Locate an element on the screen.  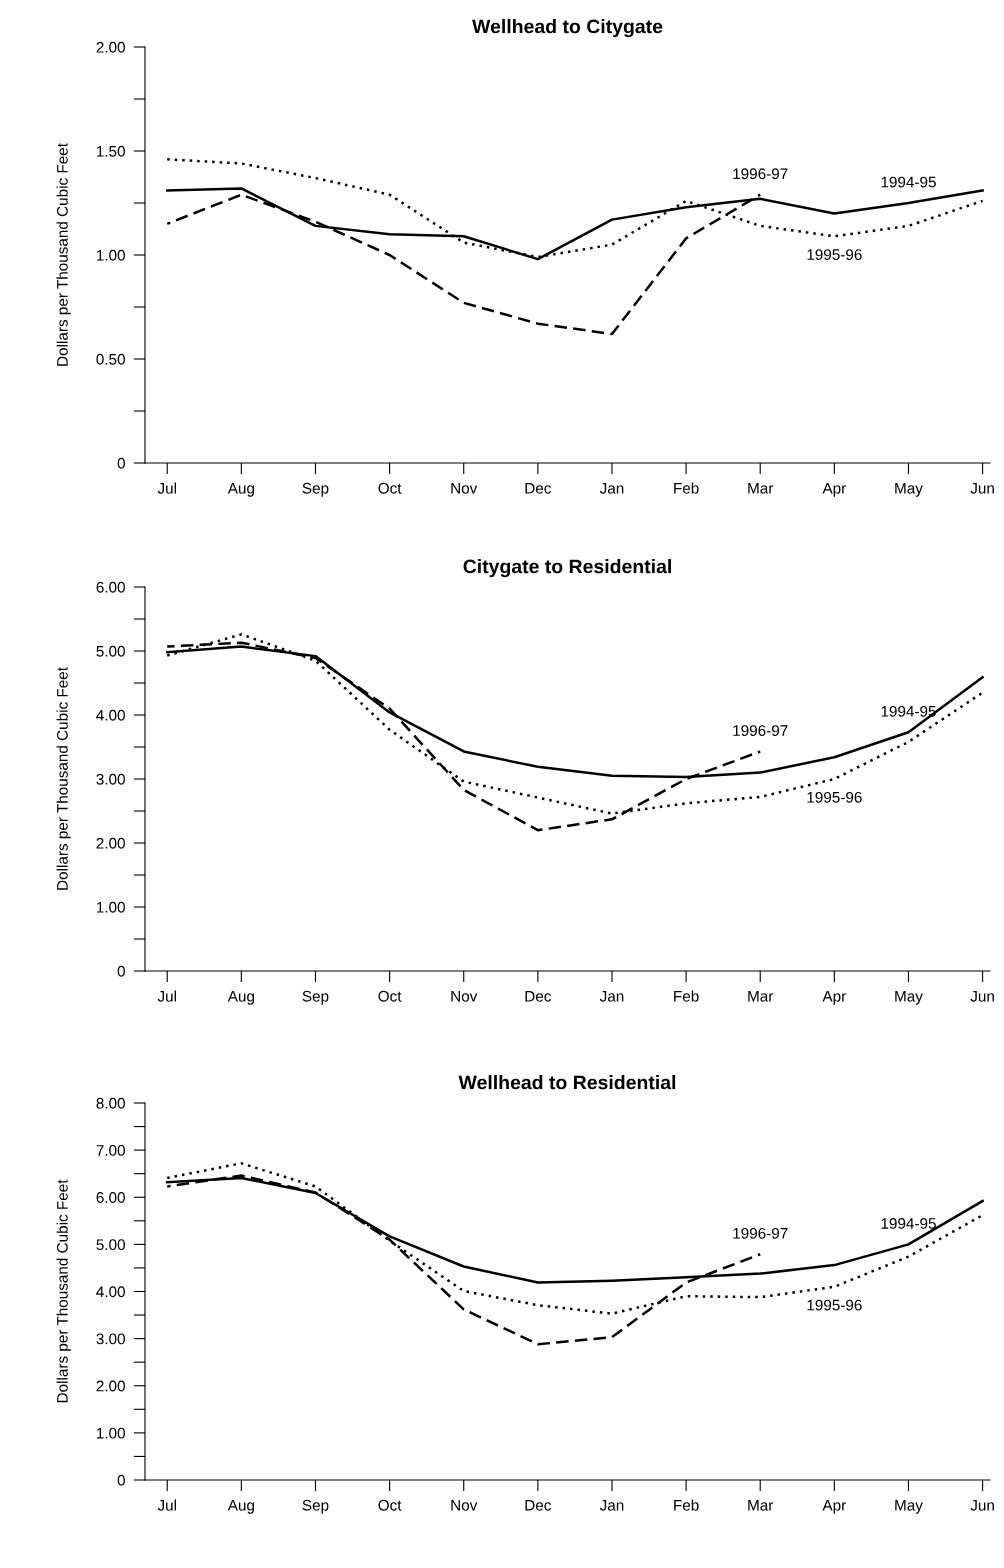
y-tick-label: 8.00 is located at coordinates (110, 1103).